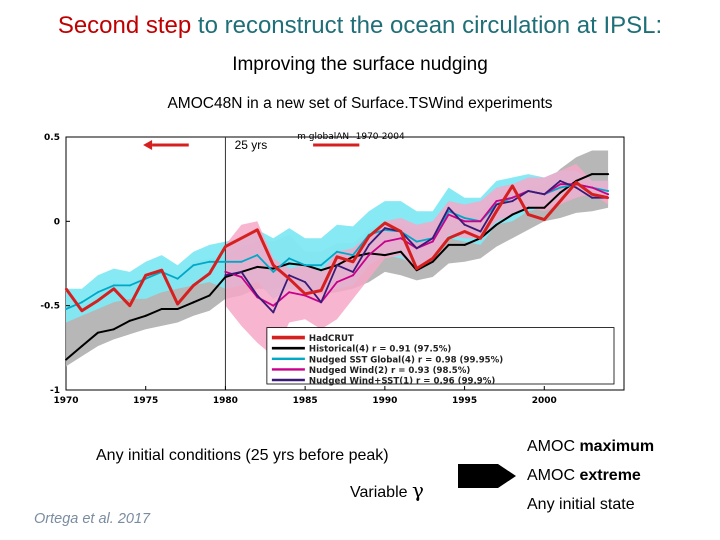 The height and width of the screenshot is (540, 720). Describe the element at coordinates (389, 371) in the screenshot. I see `legend-entry: Nudged Wind(2) r = 0.93 (98.5%)` at that location.